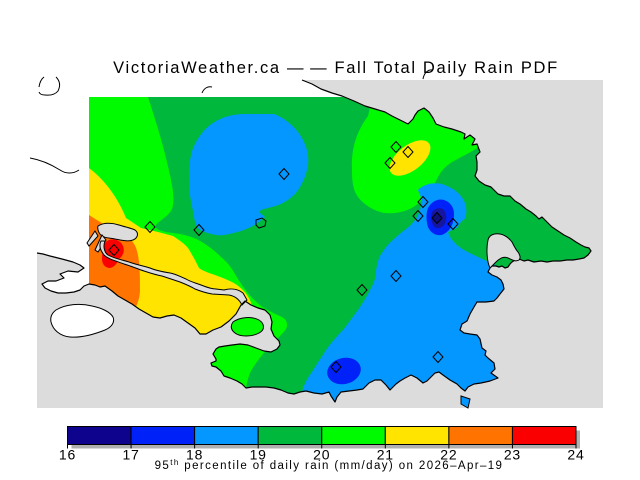 This screenshot has height=480, width=640. What do you see at coordinates (512, 455) in the screenshot?
I see `svg-text: 23` at bounding box center [512, 455].